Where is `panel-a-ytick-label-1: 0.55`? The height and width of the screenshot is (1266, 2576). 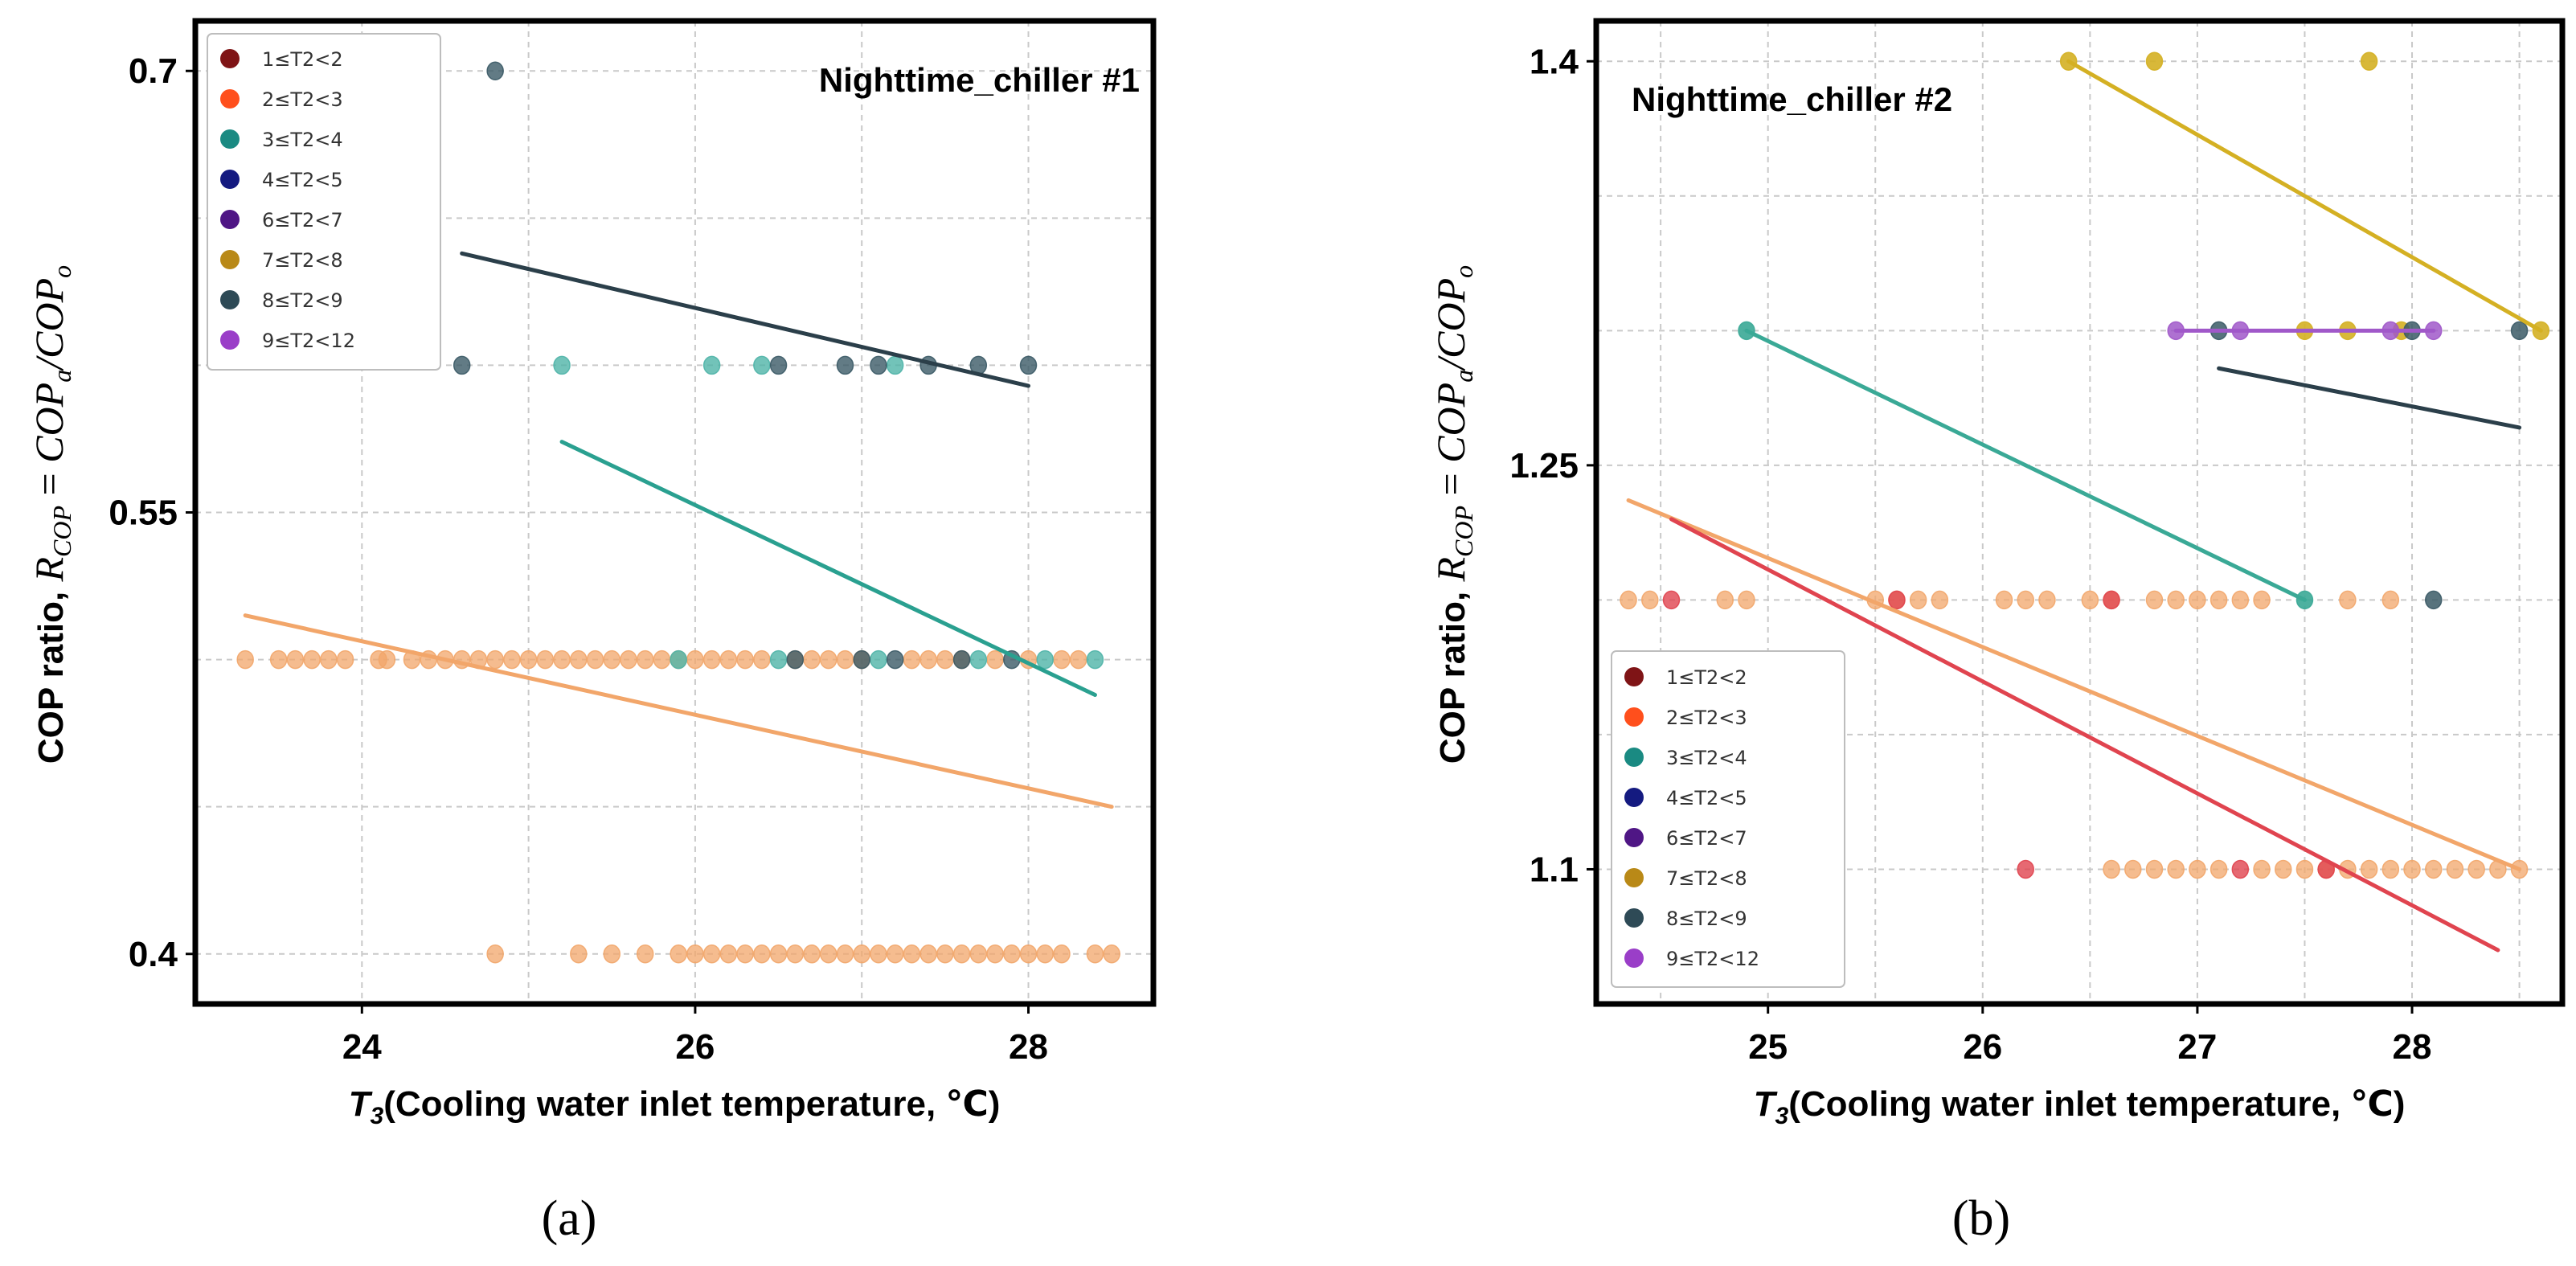 panel-a-ytick-label-1: 0.55 is located at coordinates (143, 514).